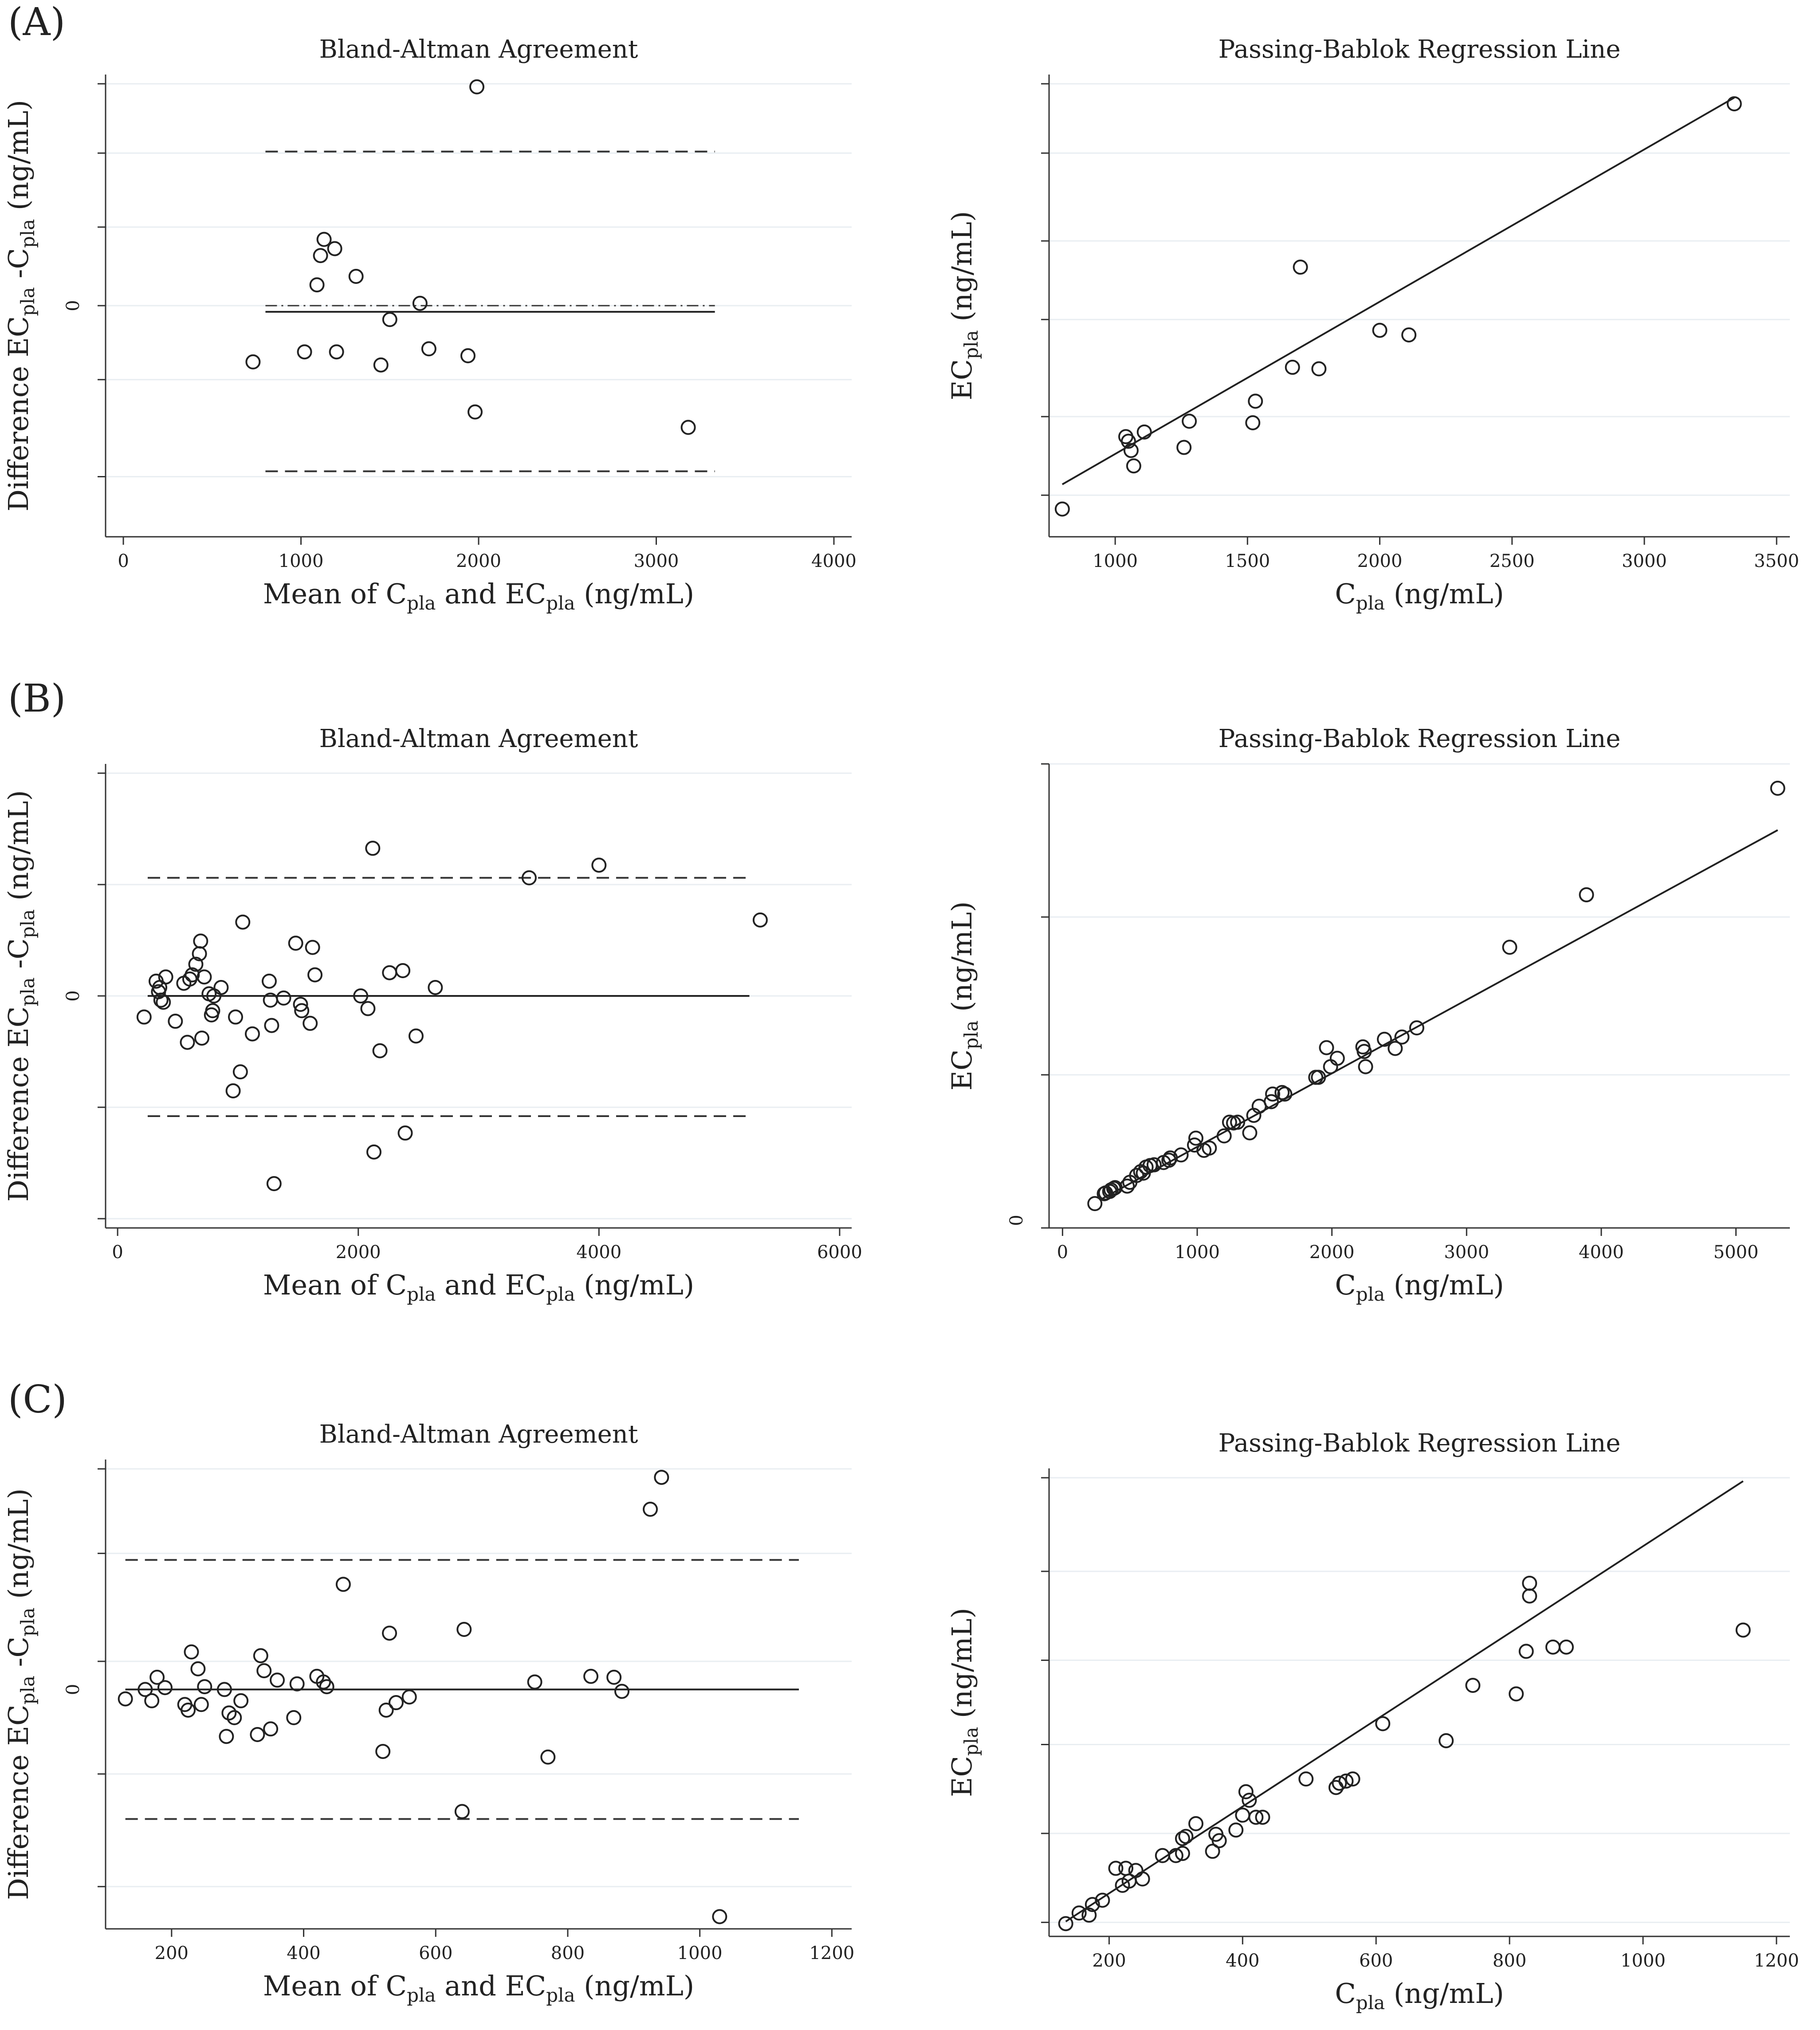  Describe the element at coordinates (172, 1953) in the screenshot. I see `x-tick-label: 200` at that location.